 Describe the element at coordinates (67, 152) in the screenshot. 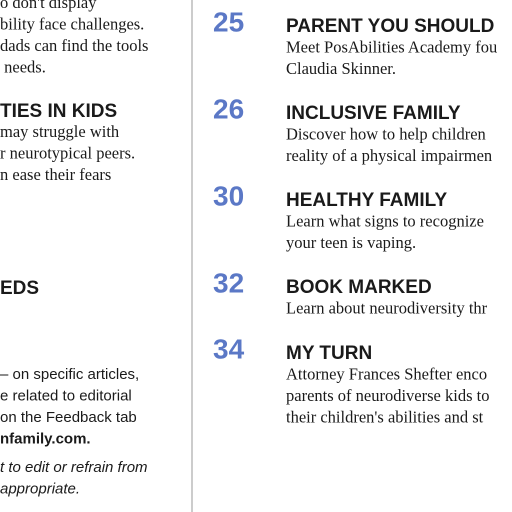

I see `body-line: r neurotypical peers.` at that location.